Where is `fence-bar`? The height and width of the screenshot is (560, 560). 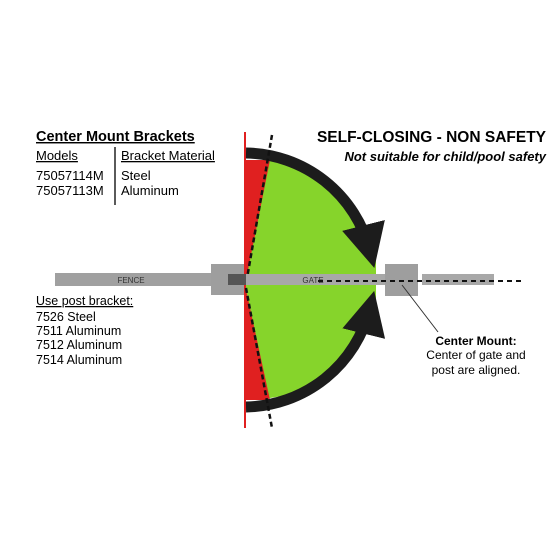
fence-bar is located at coordinates (134, 279).